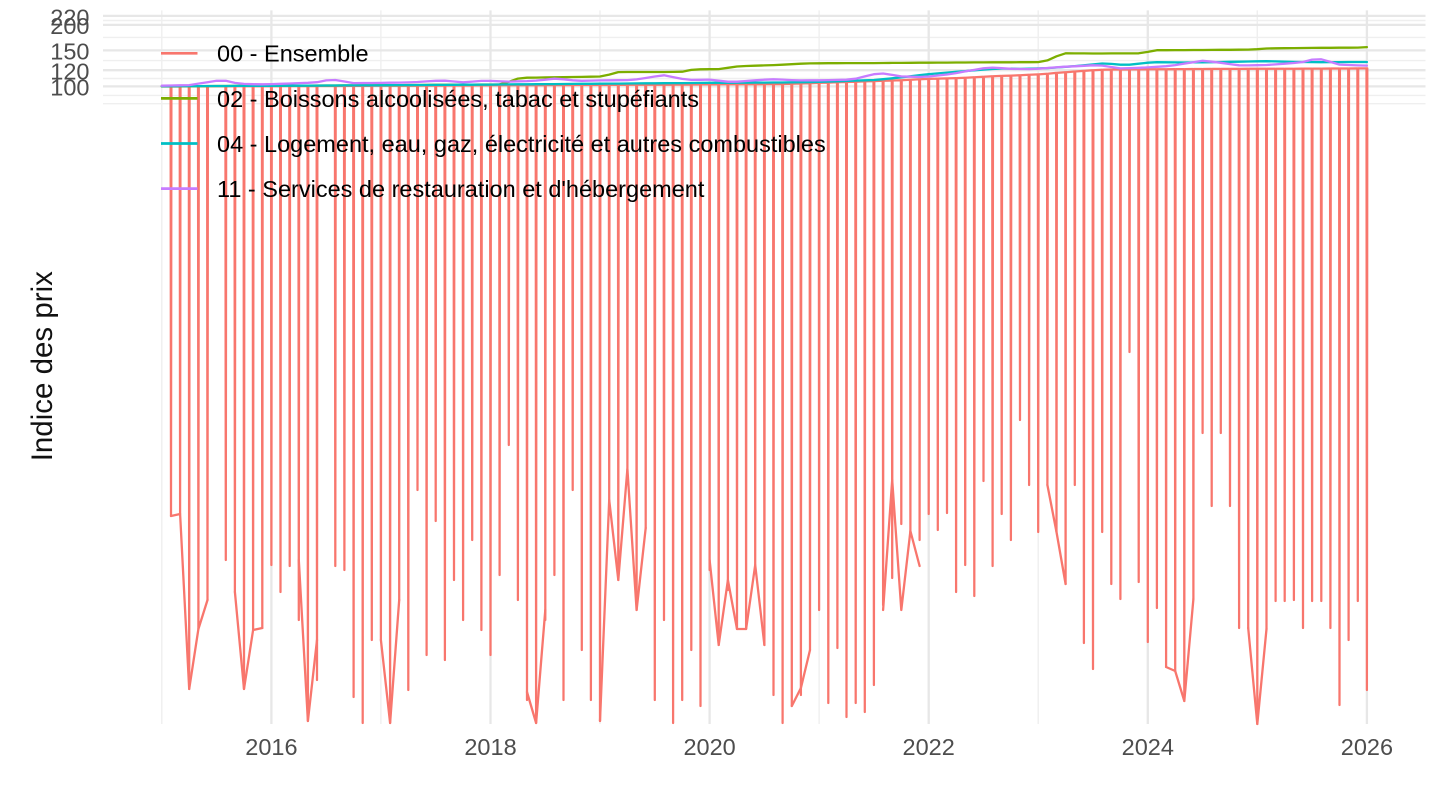 The height and width of the screenshot is (810, 1440). What do you see at coordinates (69, 88) in the screenshot?
I see `svg-text: 100` at bounding box center [69, 88].